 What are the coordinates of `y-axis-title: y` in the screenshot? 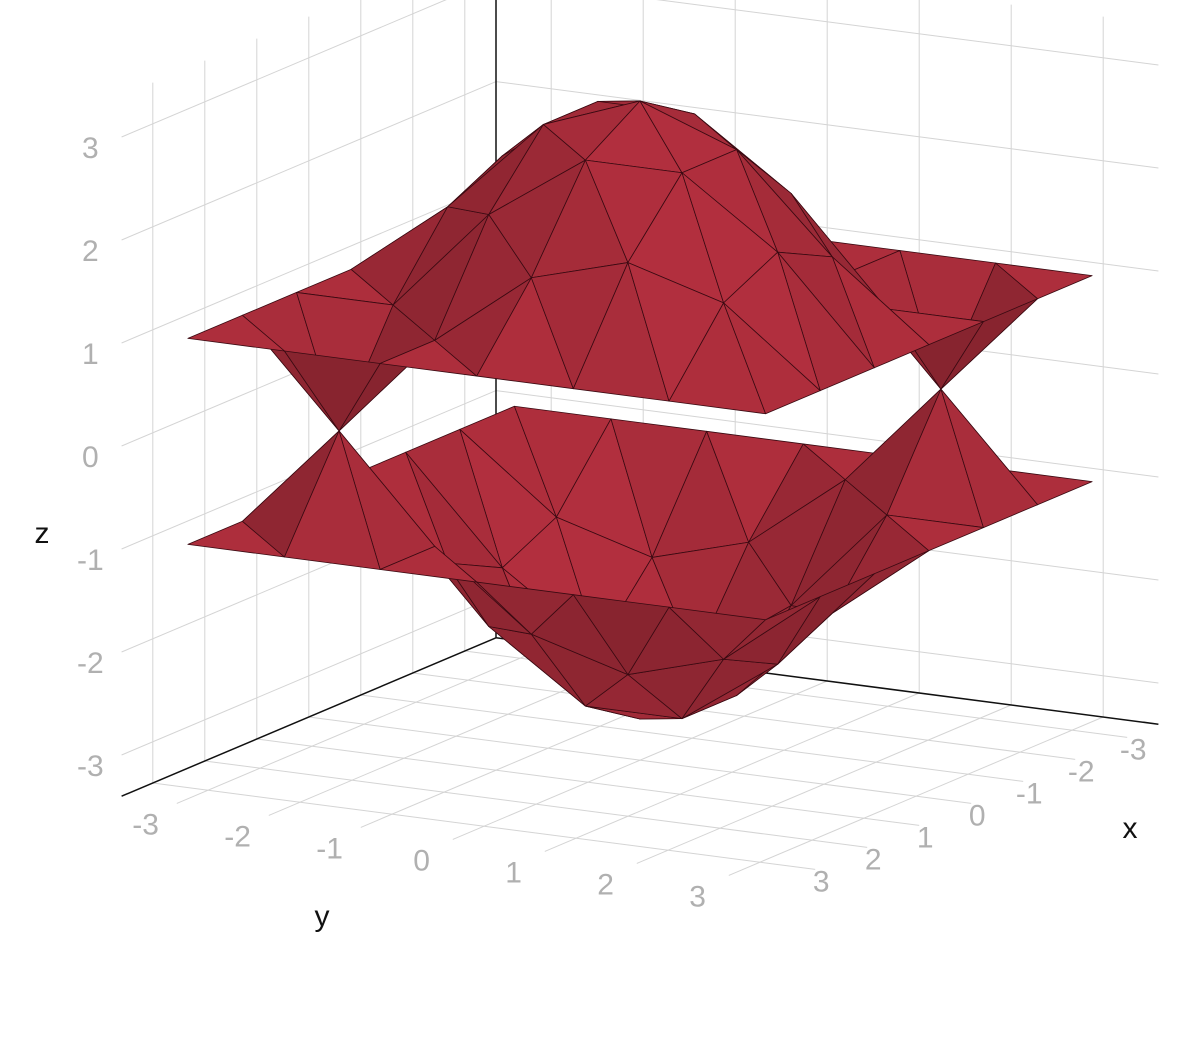 It's located at (322, 916).